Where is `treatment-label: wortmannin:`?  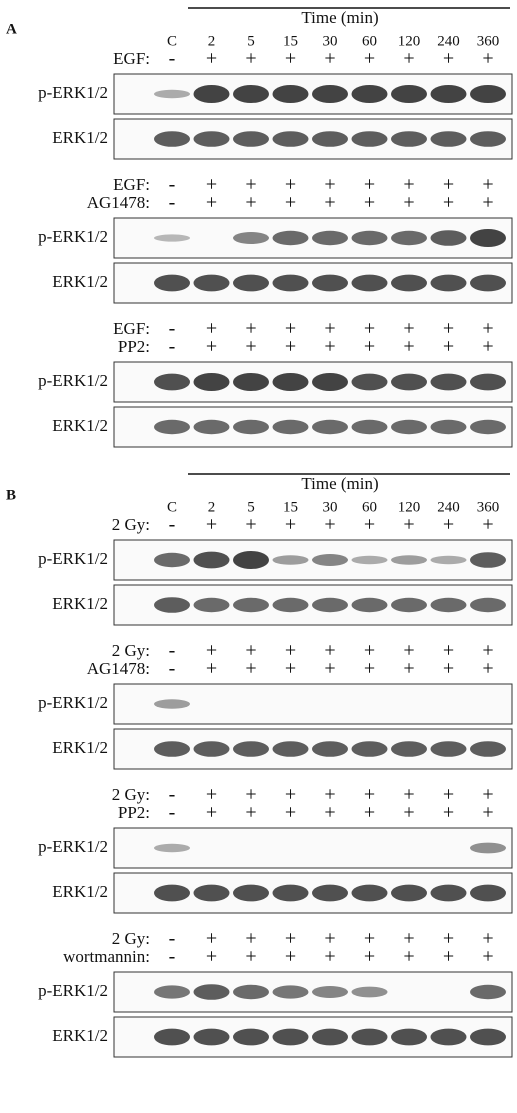 treatment-label: wortmannin: is located at coordinates (106, 956).